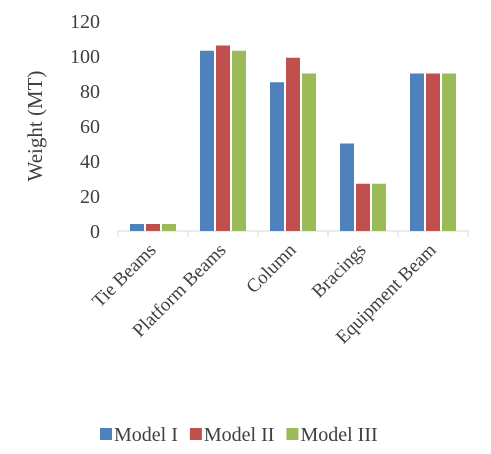 This screenshot has width=491, height=454. What do you see at coordinates (124, 276) in the screenshot?
I see `x-category-label: Tie Beams` at bounding box center [124, 276].